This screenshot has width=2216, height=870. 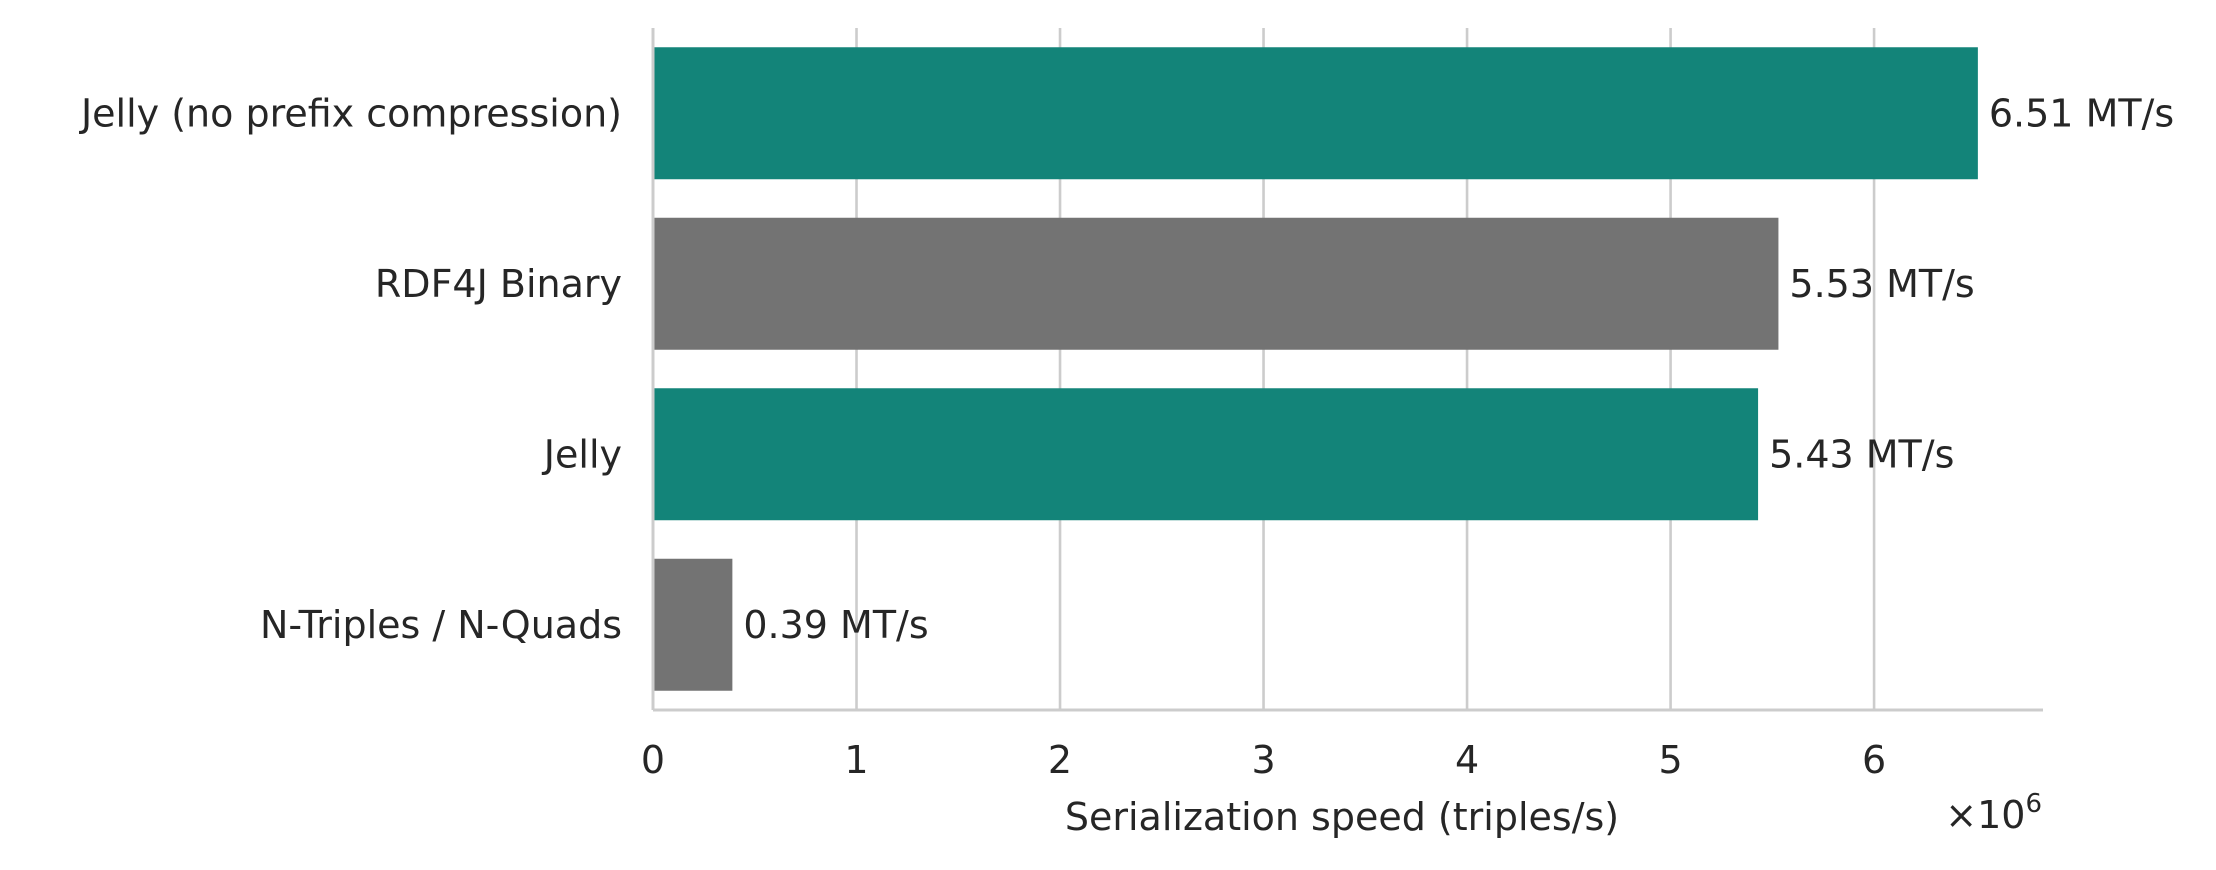 What do you see at coordinates (350, 113) in the screenshot?
I see `category-label: Jelly (no prefix compression)` at bounding box center [350, 113].